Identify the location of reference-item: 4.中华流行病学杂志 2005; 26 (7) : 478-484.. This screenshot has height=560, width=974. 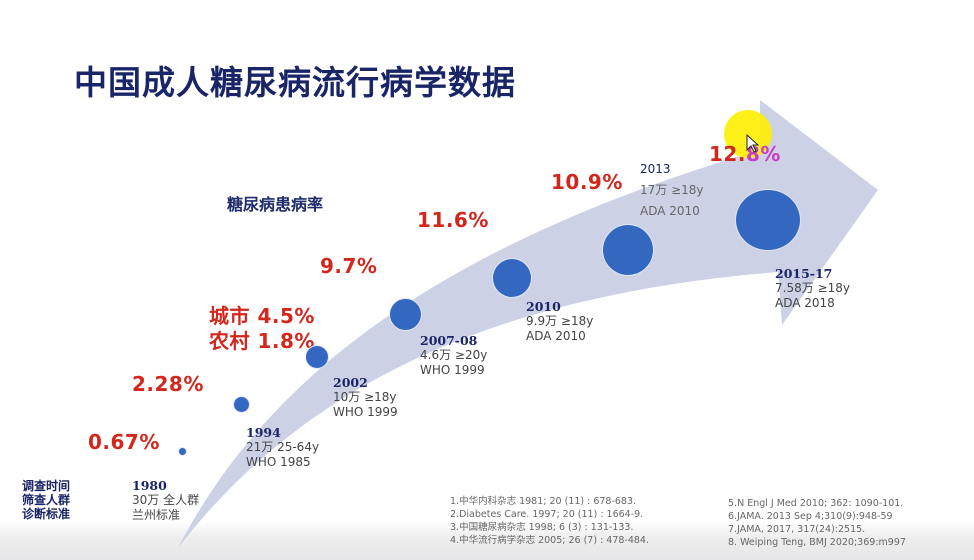
(549, 540).